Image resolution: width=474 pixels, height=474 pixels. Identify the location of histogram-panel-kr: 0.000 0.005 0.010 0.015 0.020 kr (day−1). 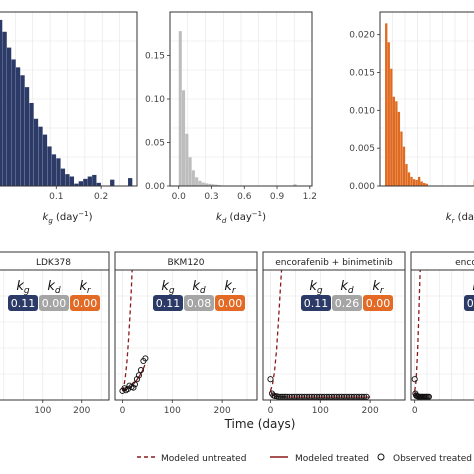
(411, 118).